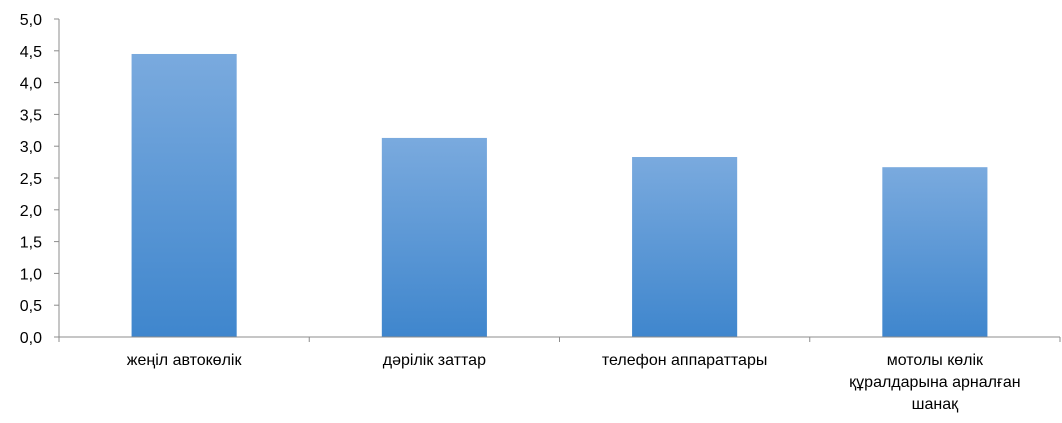  Describe the element at coordinates (684, 360) in the screenshot. I see `x-category-label: телефон аппараттары` at that location.